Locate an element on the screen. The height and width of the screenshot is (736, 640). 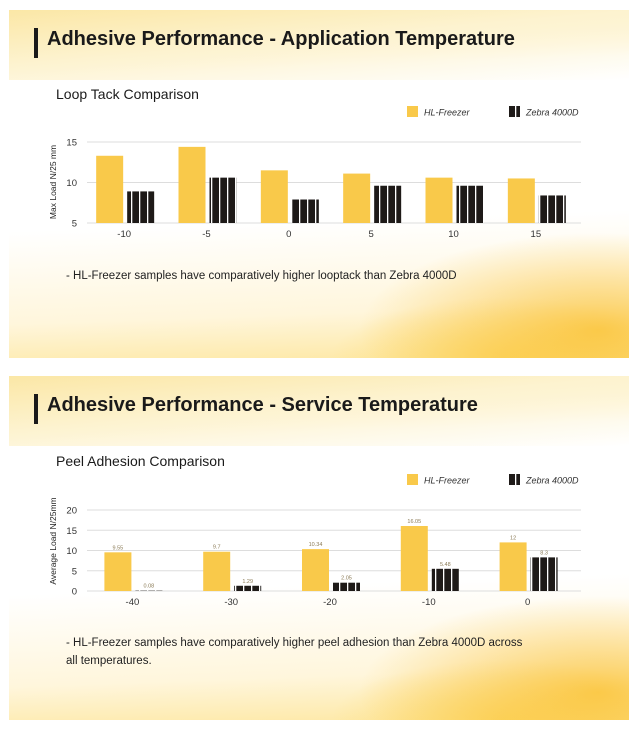
y-tick-label: 0 is located at coordinates (74, 592).